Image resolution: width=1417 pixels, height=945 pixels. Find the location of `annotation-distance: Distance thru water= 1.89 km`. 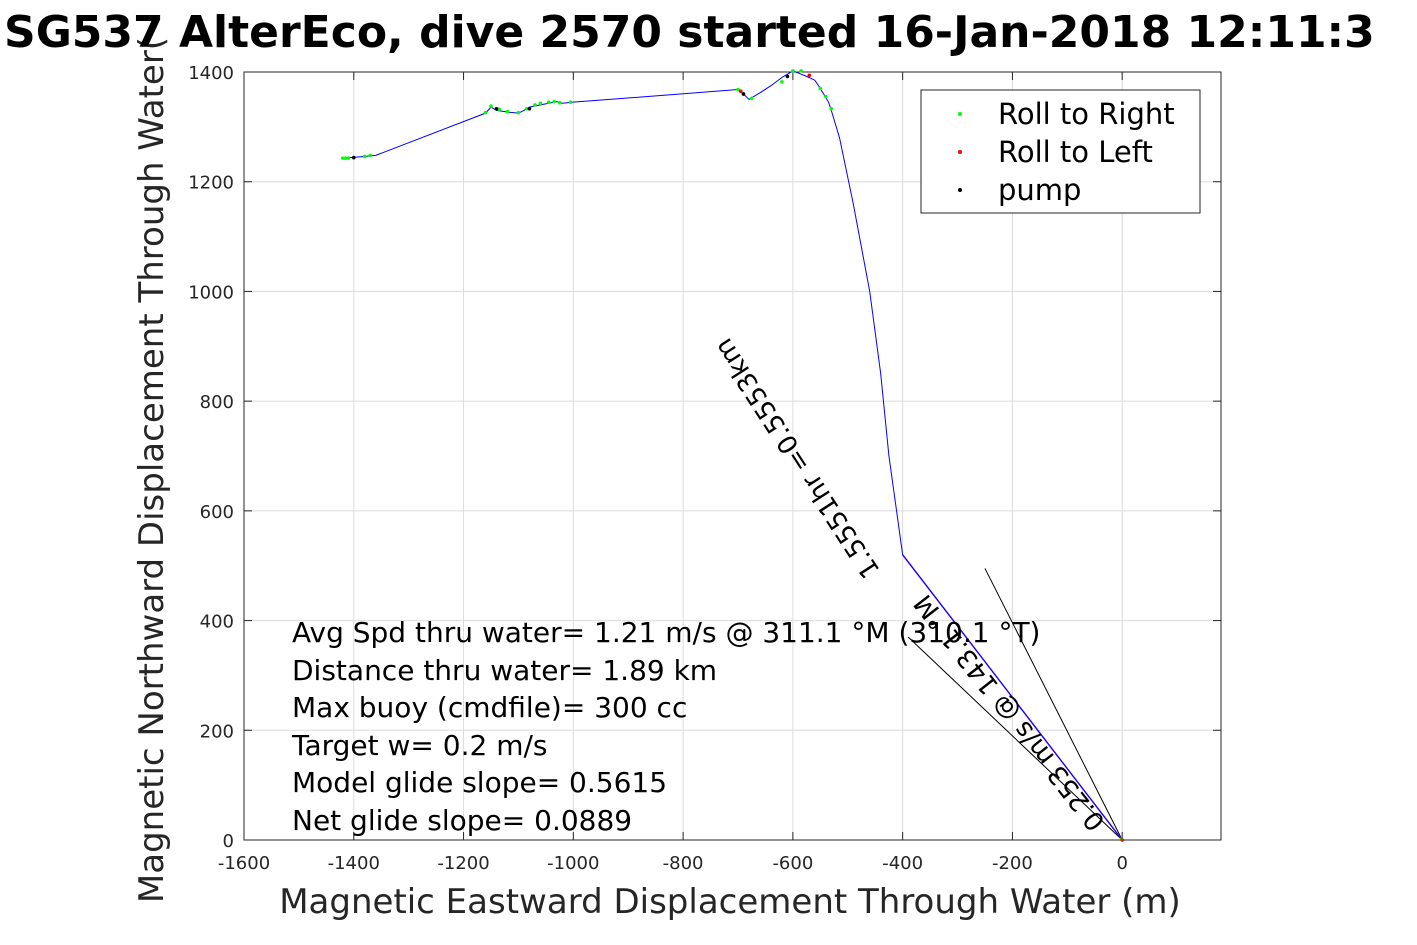

annotation-distance: Distance thru water= 1.89 km is located at coordinates (504, 670).